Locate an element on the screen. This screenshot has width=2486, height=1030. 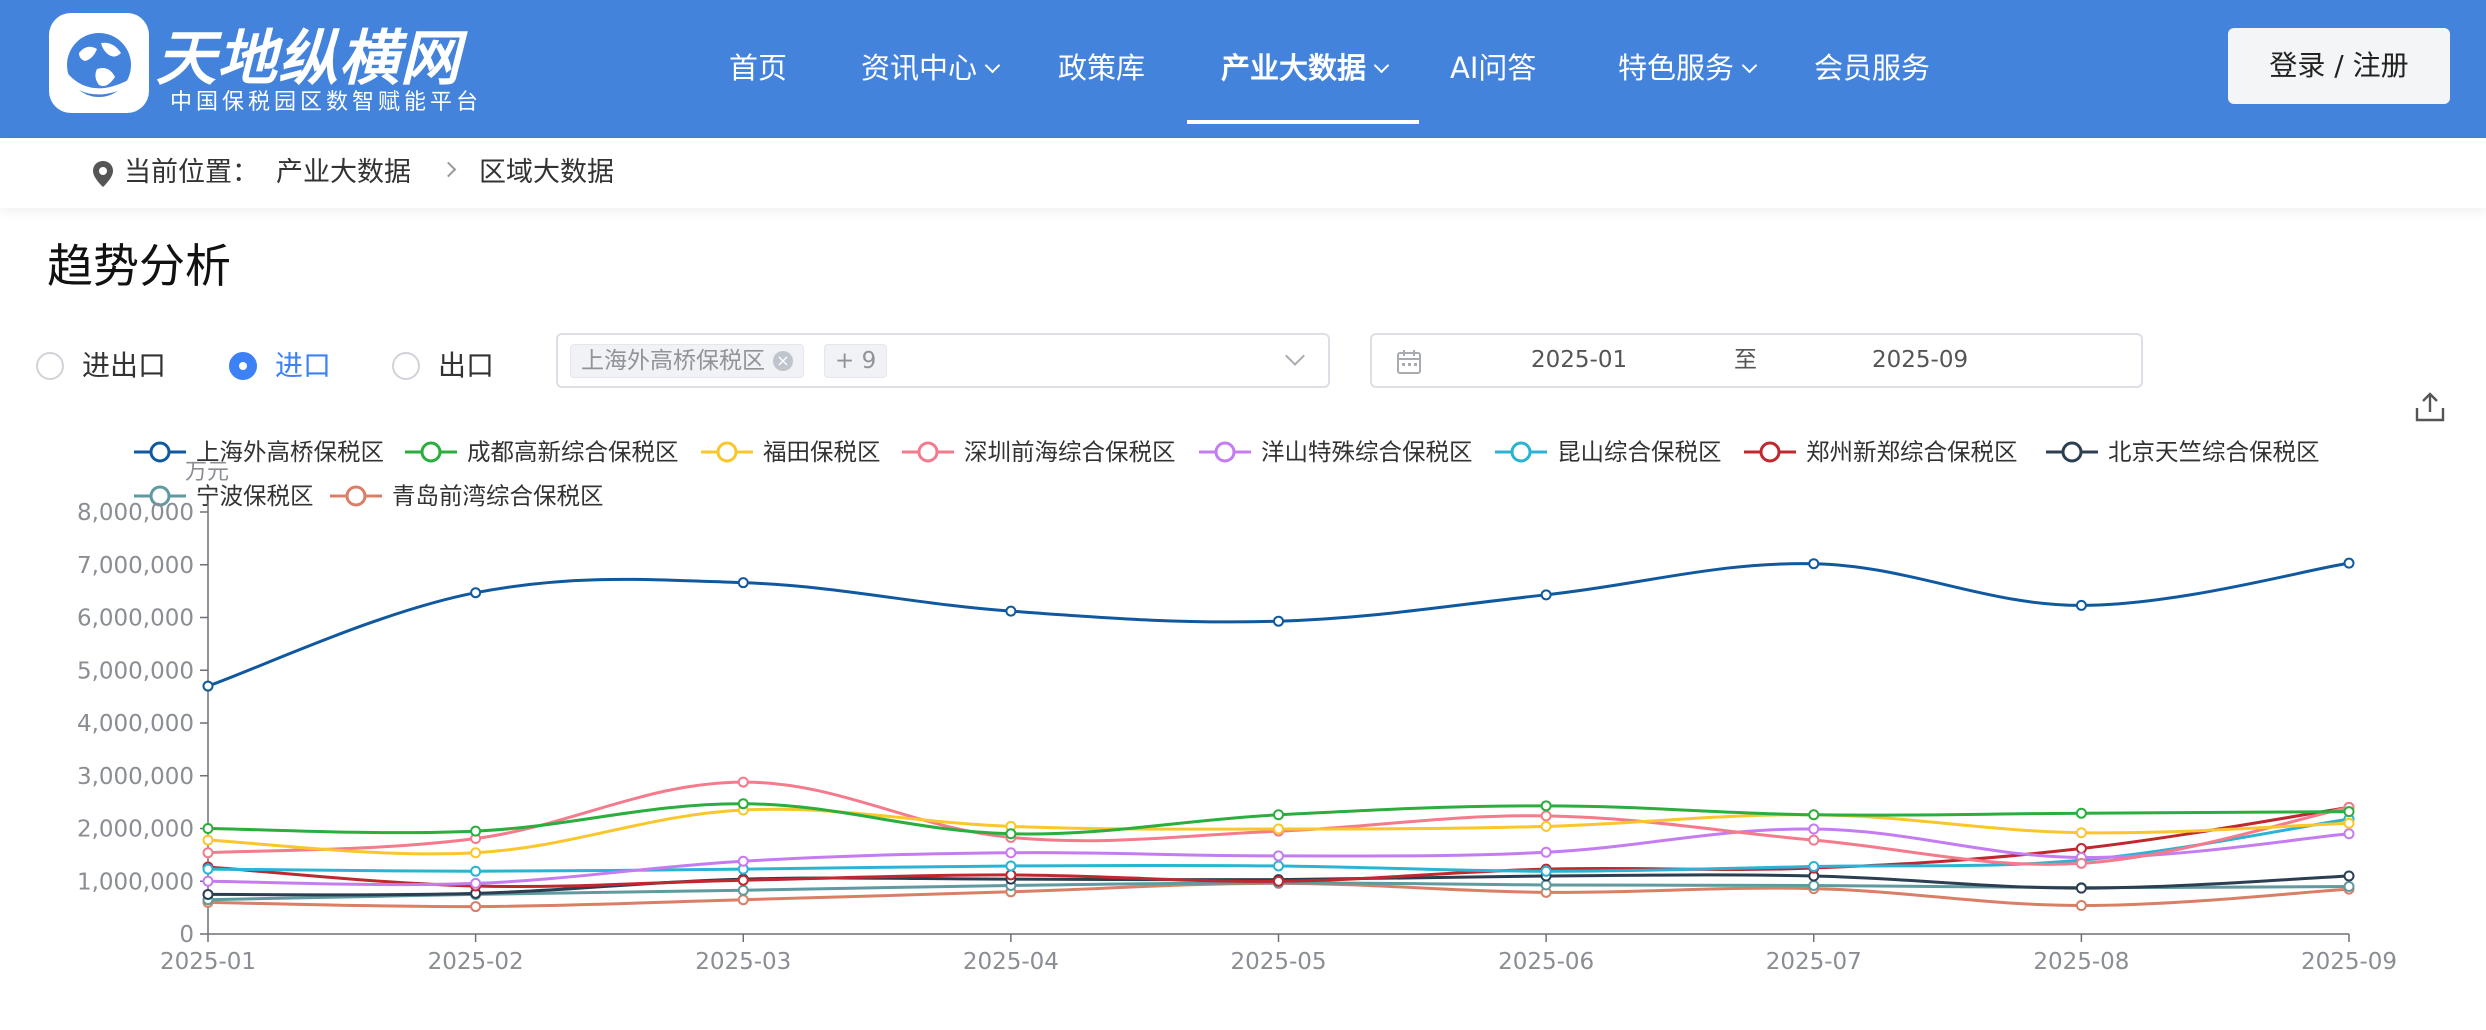
legend-label: 昆山综合保税区 is located at coordinates (1639, 452).